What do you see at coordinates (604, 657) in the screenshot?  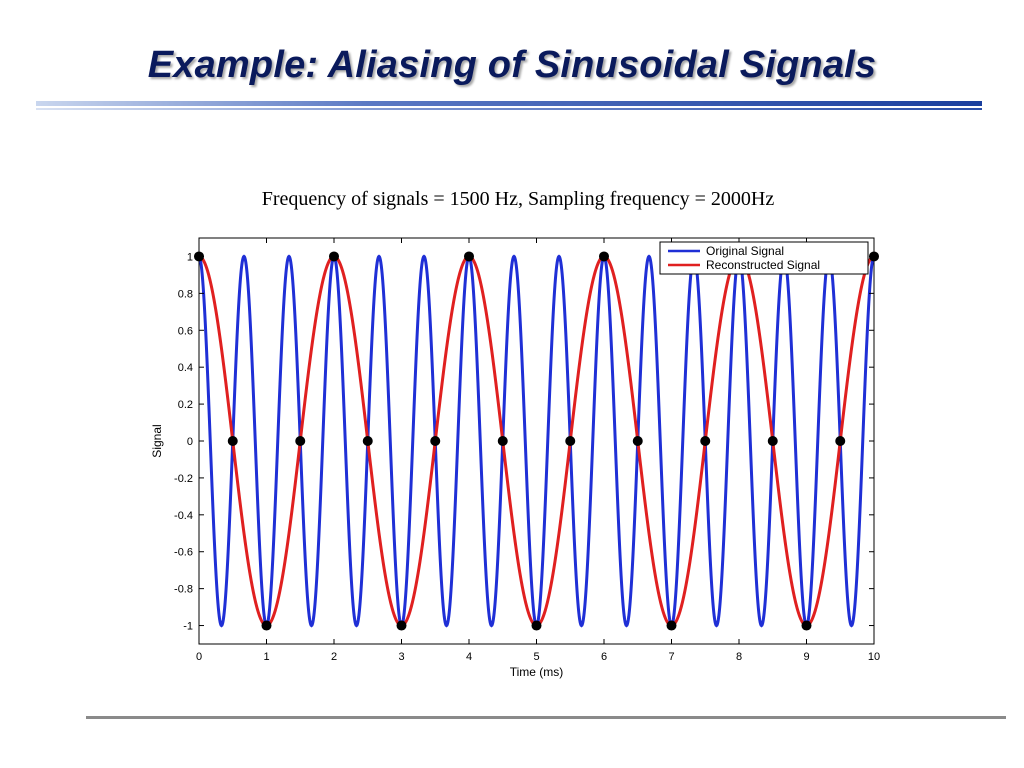 I see `x-tick-label: 6` at bounding box center [604, 657].